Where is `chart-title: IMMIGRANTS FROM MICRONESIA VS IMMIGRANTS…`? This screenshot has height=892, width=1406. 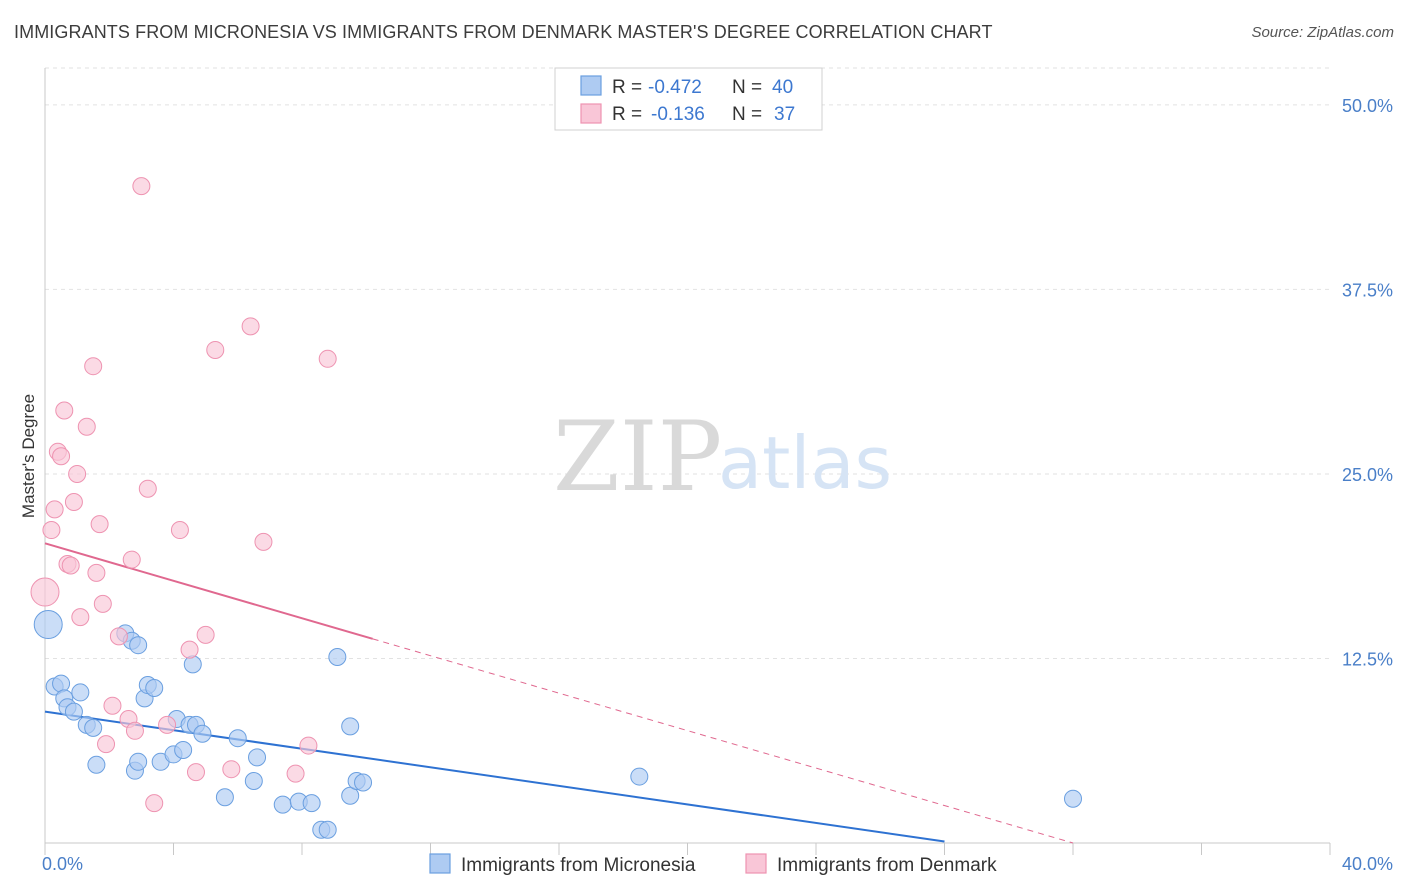 chart-title: IMMIGRANTS FROM MICRONESIA VS IMMIGRANTS… is located at coordinates (503, 32).